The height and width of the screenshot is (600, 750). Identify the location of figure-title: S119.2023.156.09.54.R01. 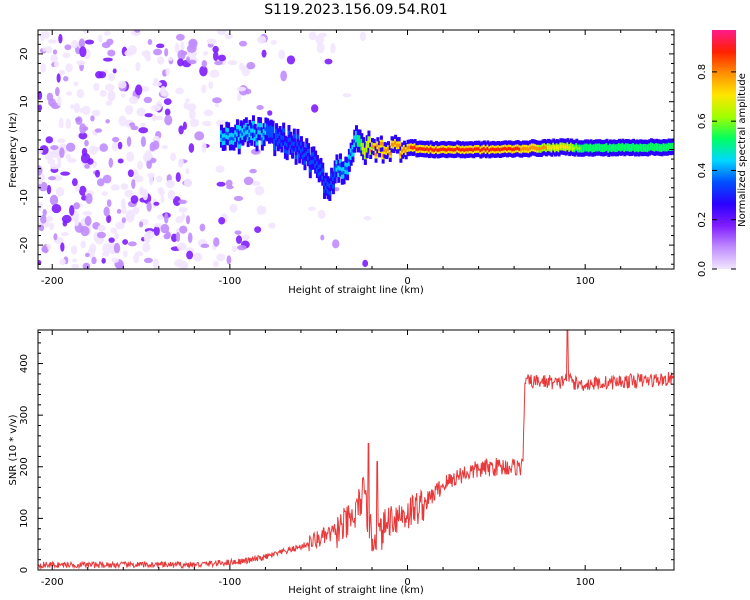
(355, 10).